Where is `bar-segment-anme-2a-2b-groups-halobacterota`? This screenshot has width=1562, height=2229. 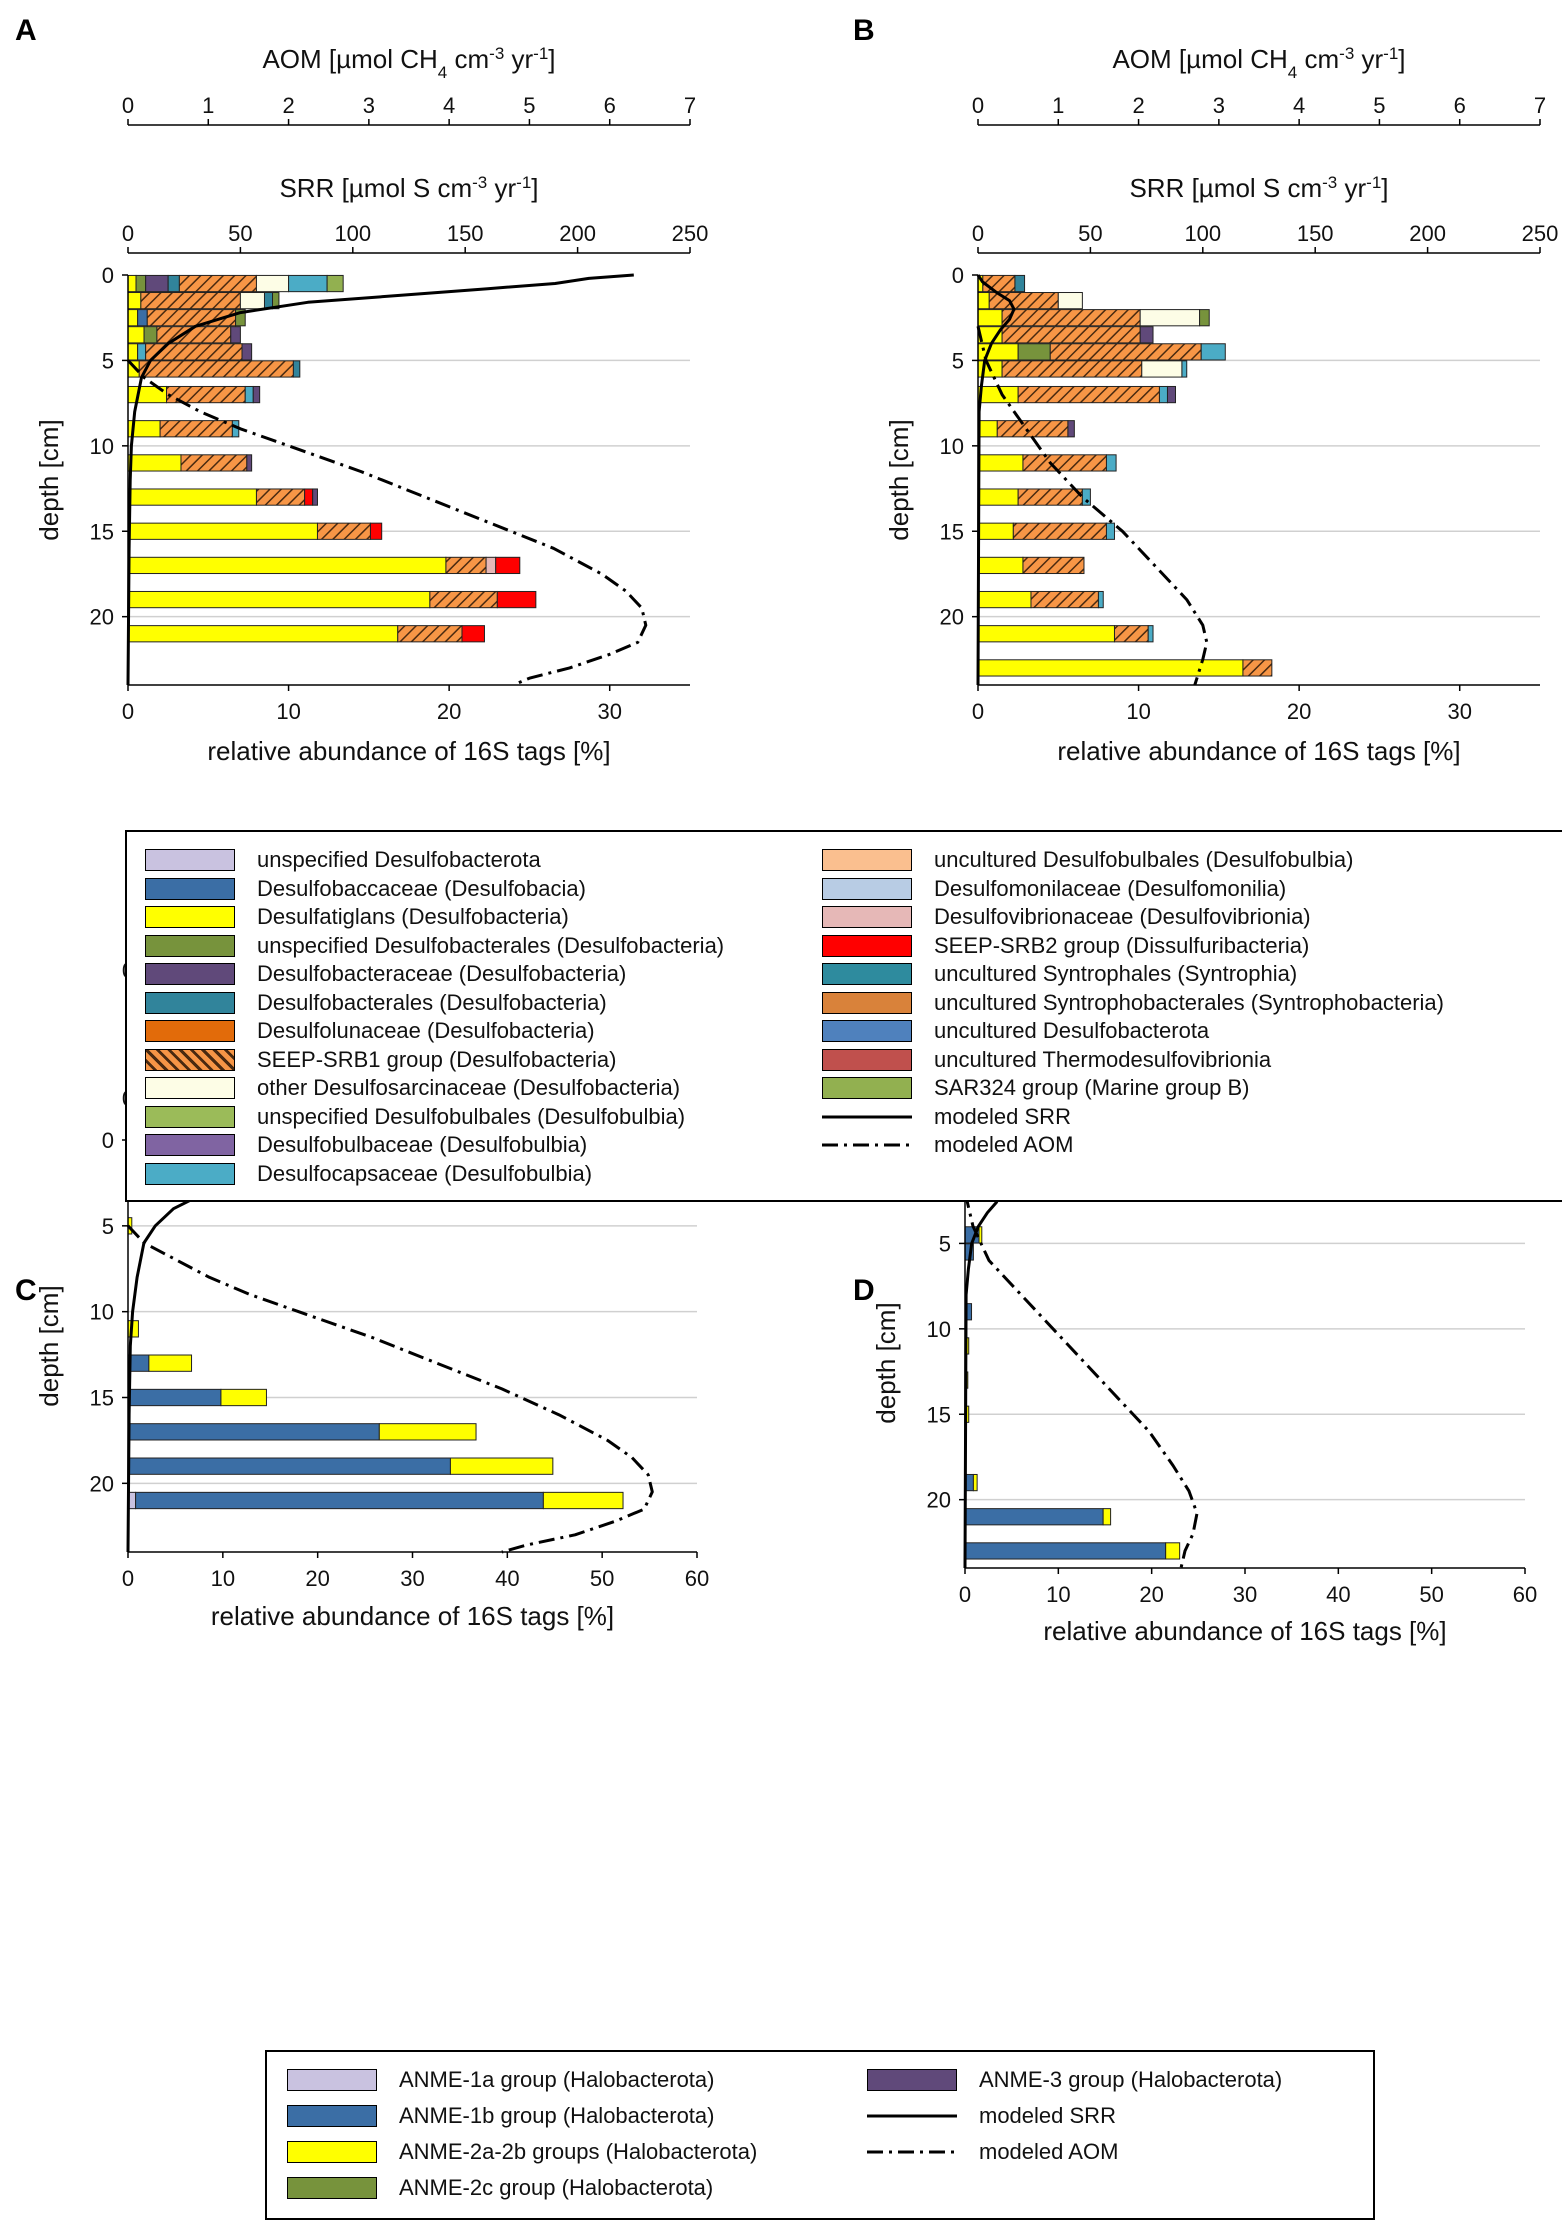
bar-segment-anme-2a-2b-groups-halobacterota is located at coordinates (243, 1397).